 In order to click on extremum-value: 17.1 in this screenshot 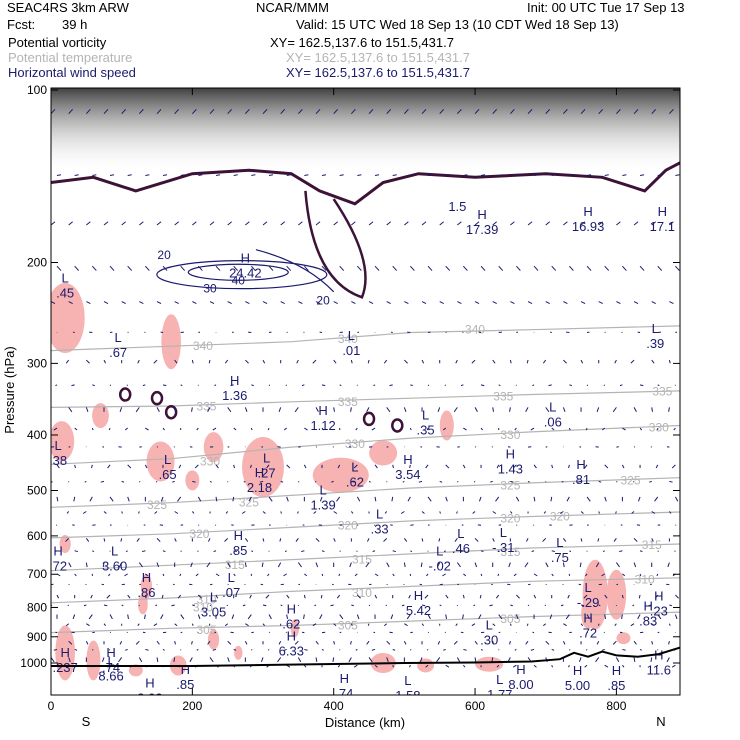, I will do `click(662, 226)`.